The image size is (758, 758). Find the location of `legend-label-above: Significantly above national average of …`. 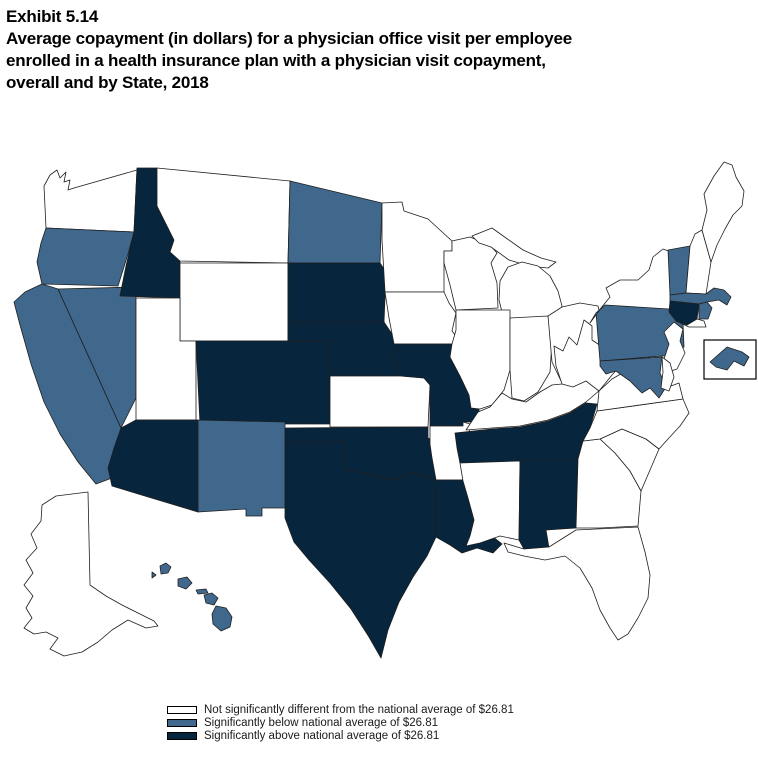

legend-label-above: Significantly above national average of … is located at coordinates (322, 736).